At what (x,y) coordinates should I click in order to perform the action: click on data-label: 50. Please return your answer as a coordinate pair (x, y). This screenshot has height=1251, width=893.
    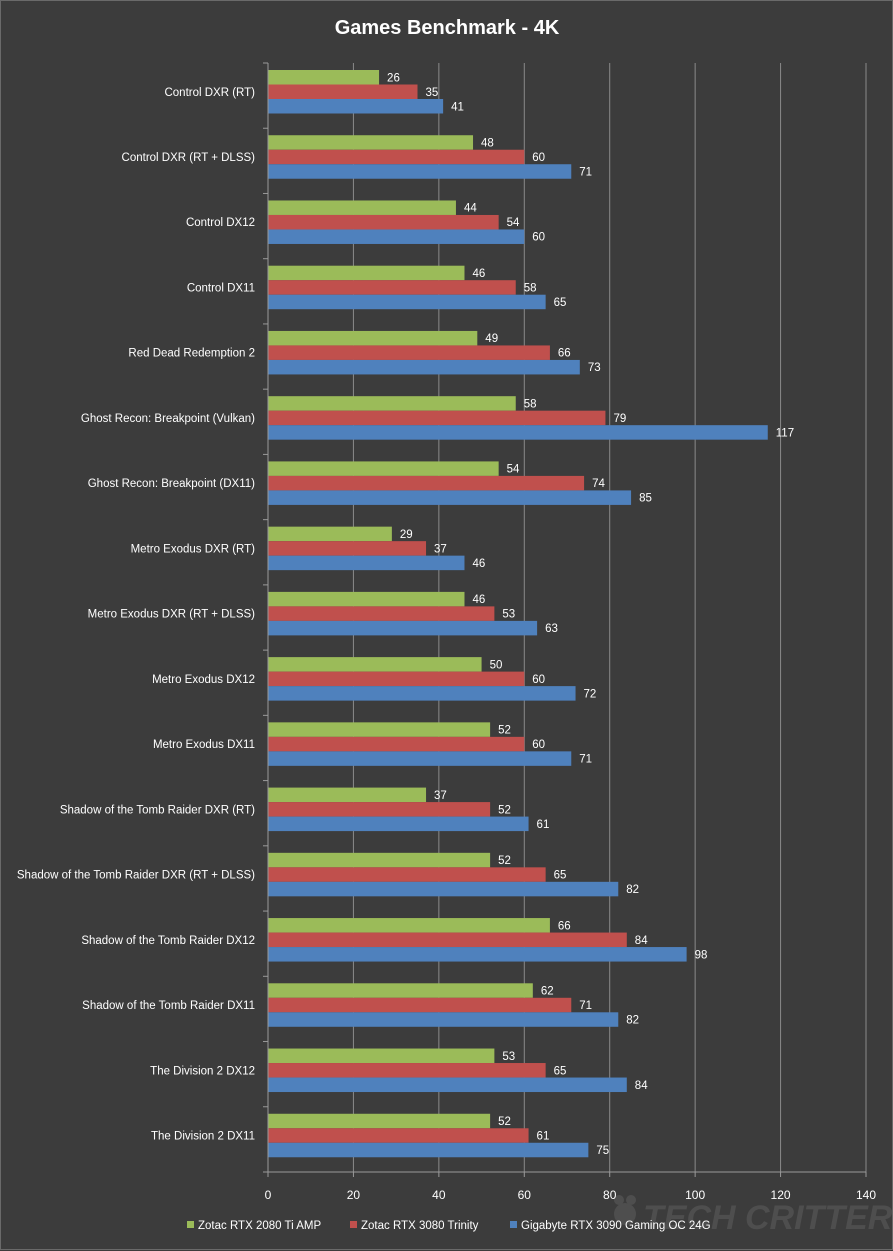
    Looking at the image, I should click on (496, 665).